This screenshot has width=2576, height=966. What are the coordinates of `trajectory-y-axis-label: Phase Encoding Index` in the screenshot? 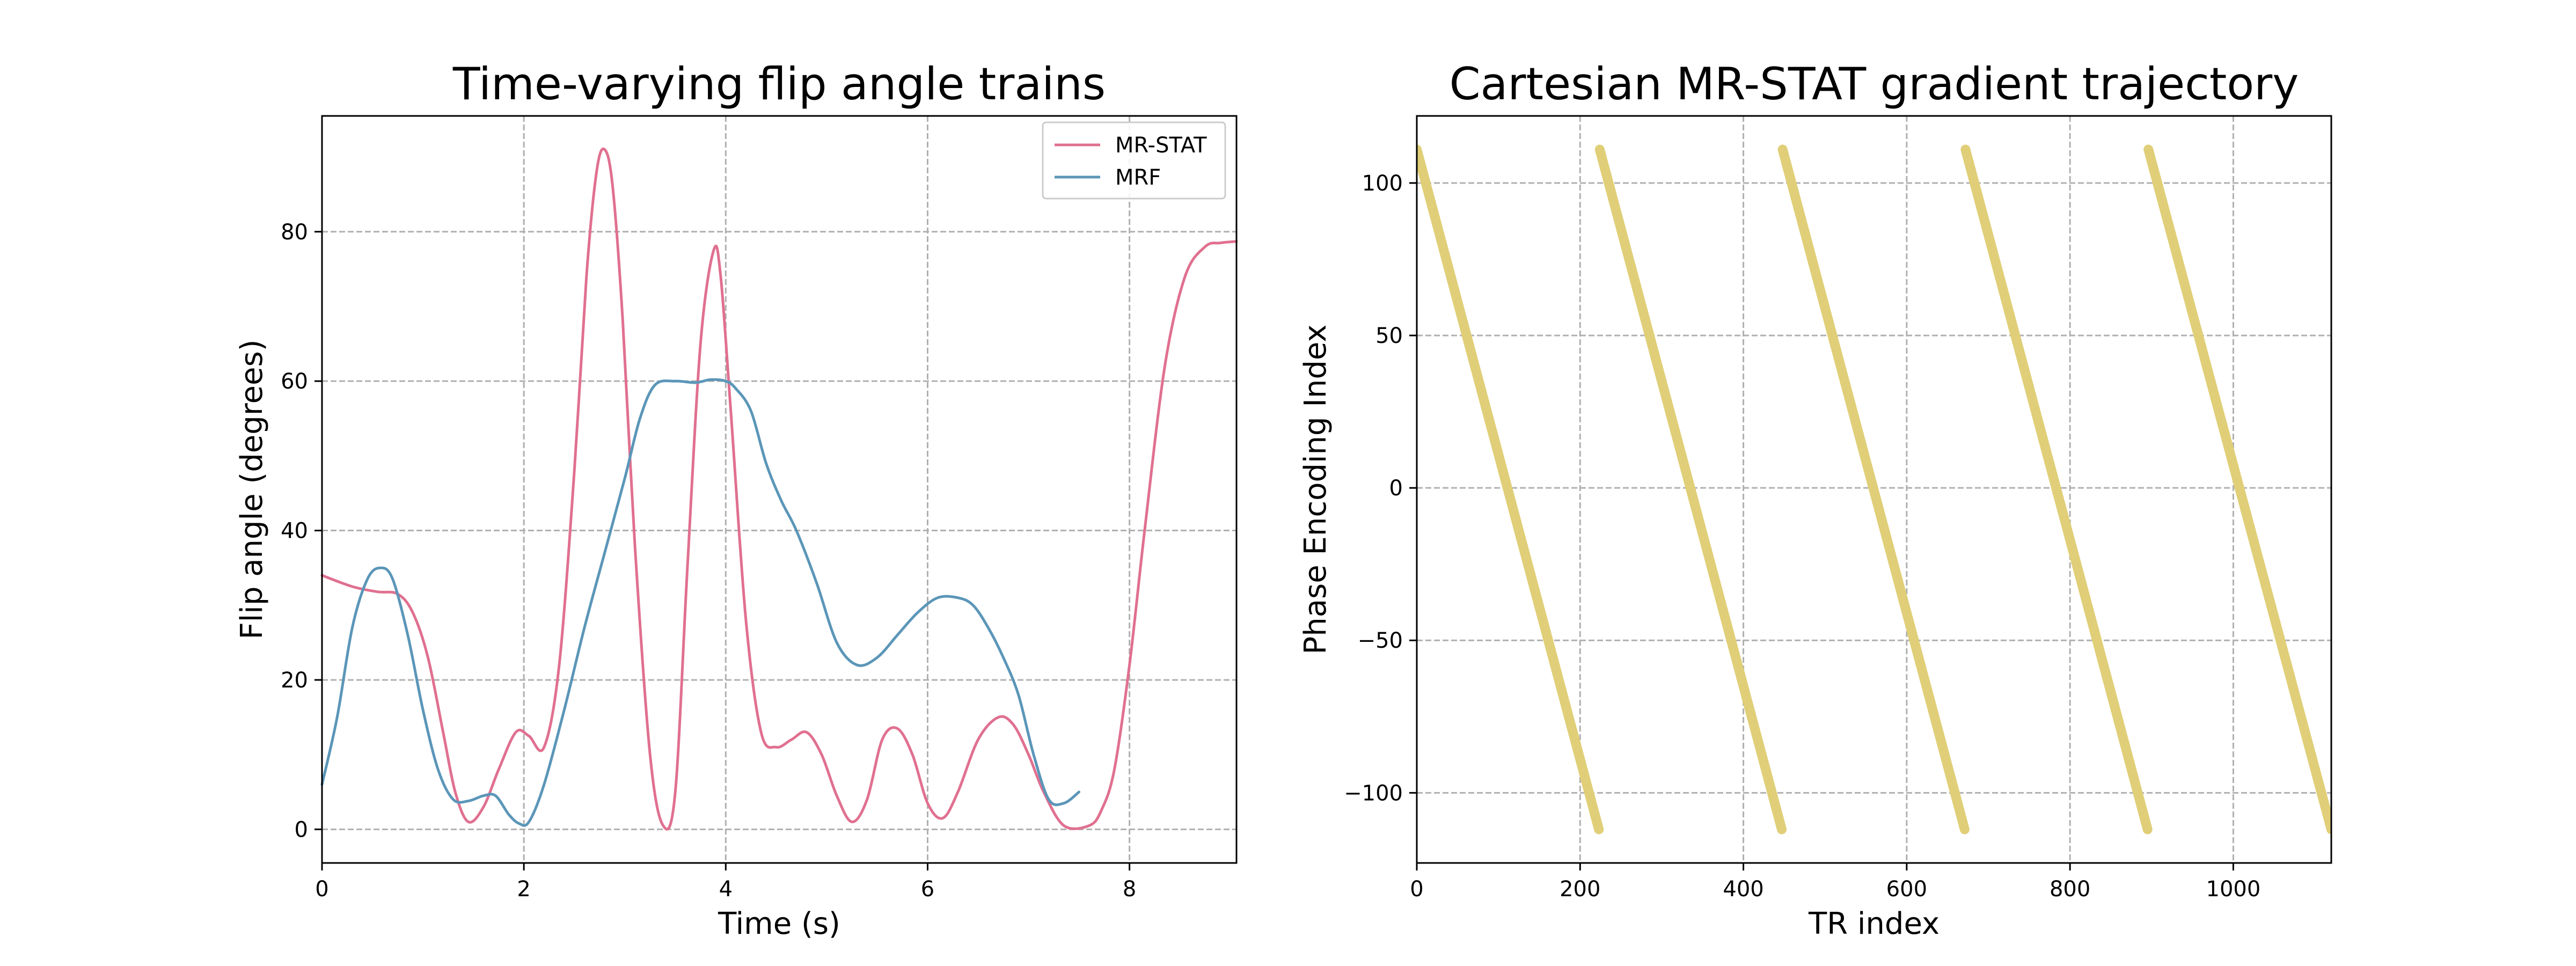 It's located at (1315, 489).